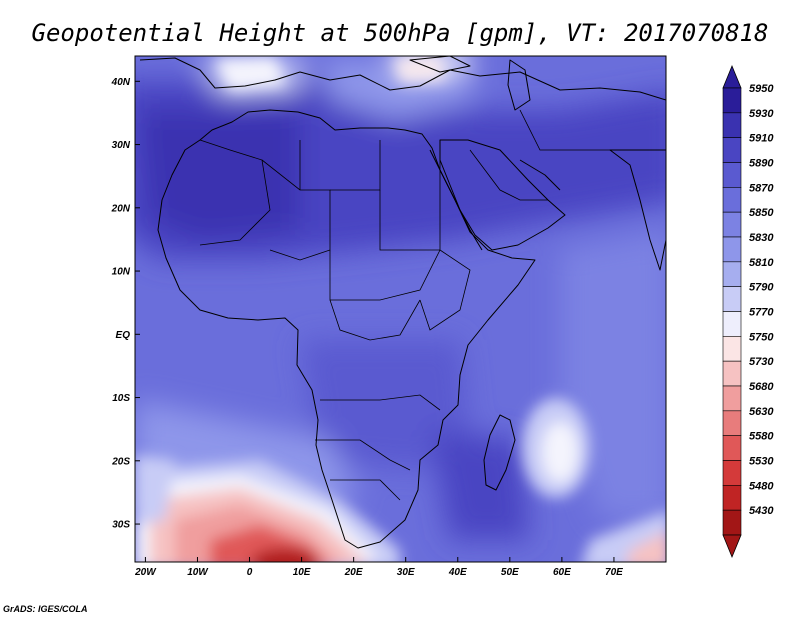 The width and height of the screenshot is (800, 618). What do you see at coordinates (121, 525) in the screenshot?
I see `y-tick-label: 30S` at bounding box center [121, 525].